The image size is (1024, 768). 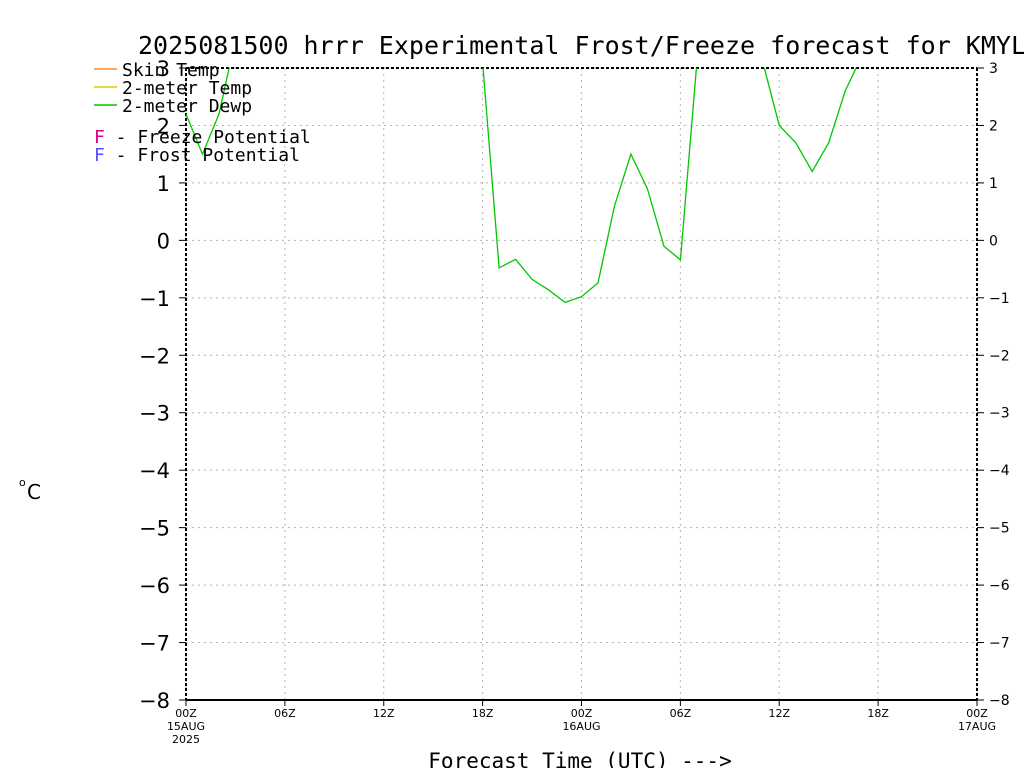 I want to click on y-tick-label-right: −2, so click(x=999, y=356).